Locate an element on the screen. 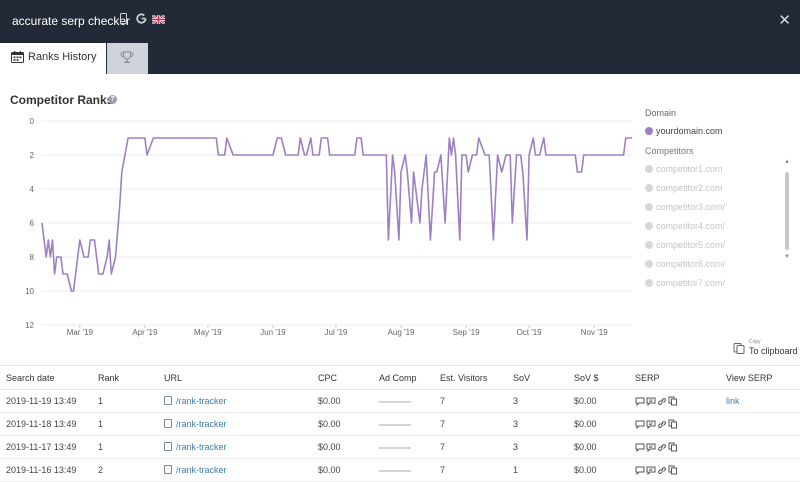 The width and height of the screenshot is (800, 482). col-view-serp: View SERP is located at coordinates (760, 377).